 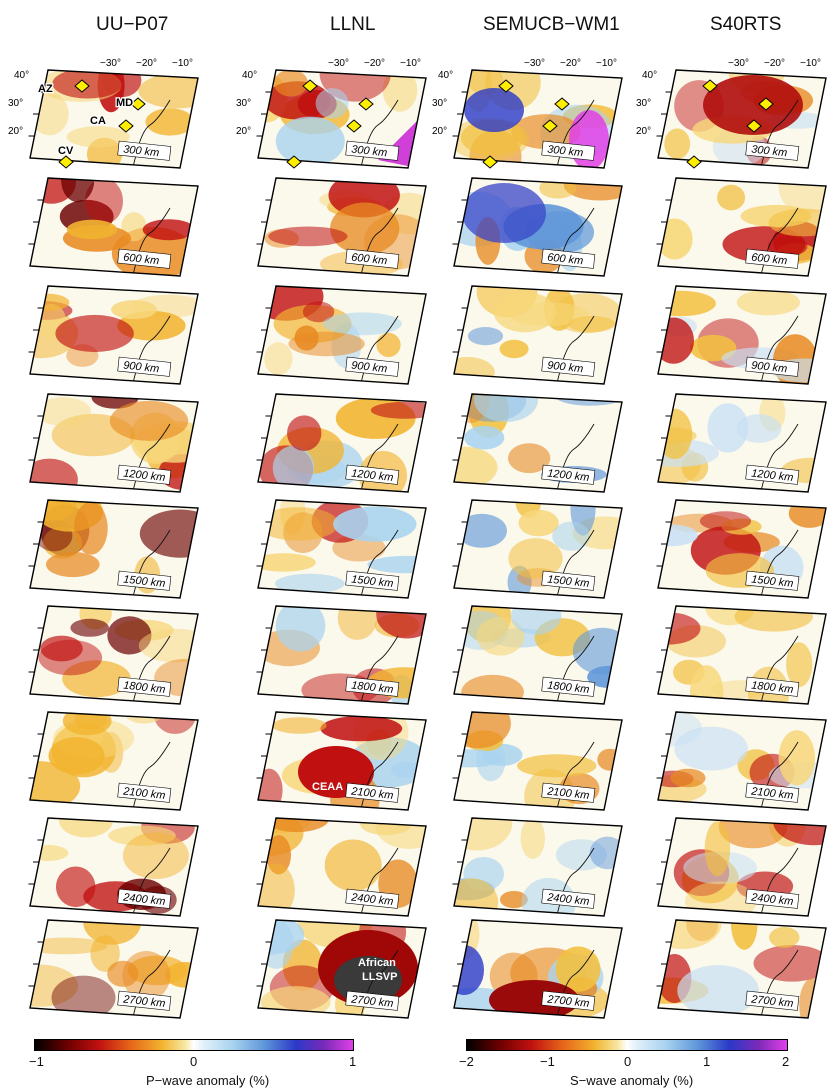 What do you see at coordinates (132, 24) in the screenshot?
I see `column-title-uu-p07: UU−P07` at bounding box center [132, 24].